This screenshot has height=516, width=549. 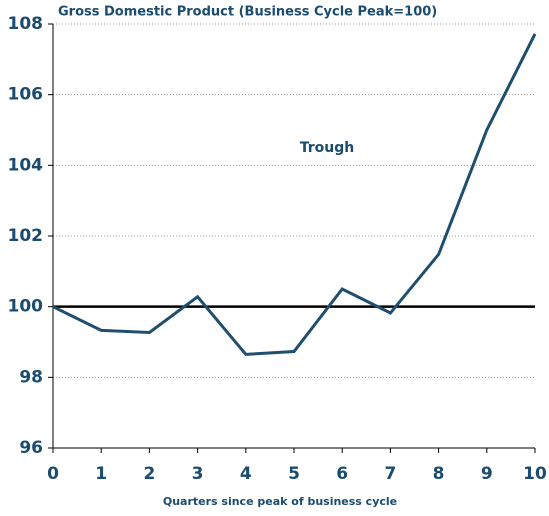 I want to click on x-tick-label: 10, so click(x=535, y=474).